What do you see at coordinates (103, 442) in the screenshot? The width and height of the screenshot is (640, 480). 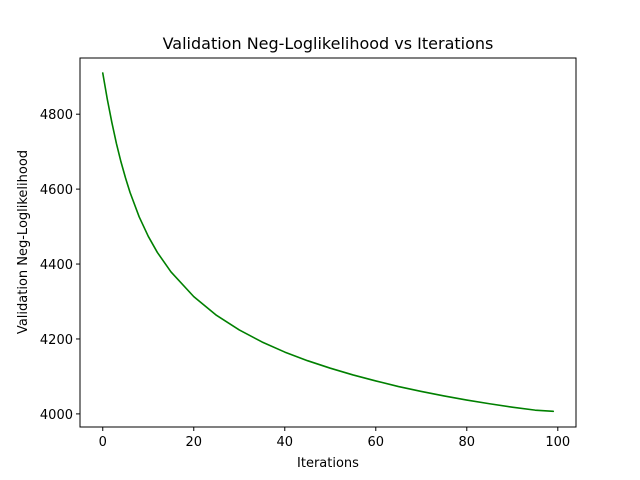 I see `x-tick-label: 0` at bounding box center [103, 442].